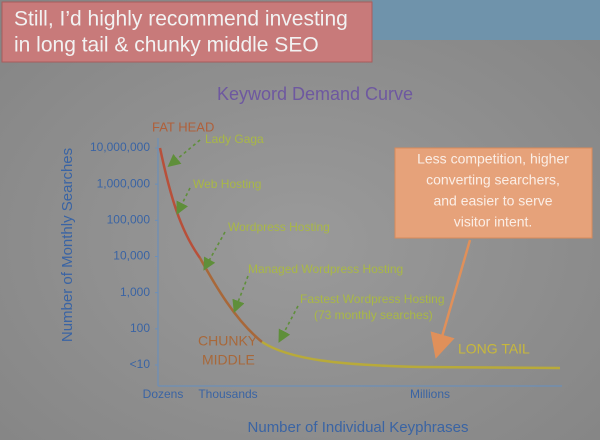 This screenshot has height=445, width=600. I want to click on annotation: Wordpress Hosting, so click(279, 227).